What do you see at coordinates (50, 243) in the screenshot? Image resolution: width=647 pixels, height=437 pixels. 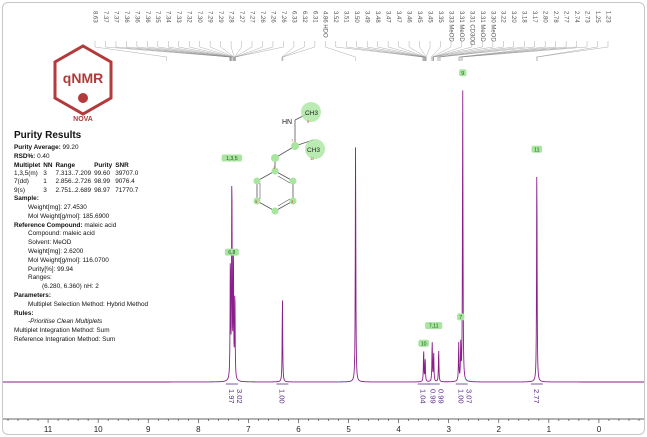 I see `reference-line: Solvent: MeOD` at bounding box center [50, 243].